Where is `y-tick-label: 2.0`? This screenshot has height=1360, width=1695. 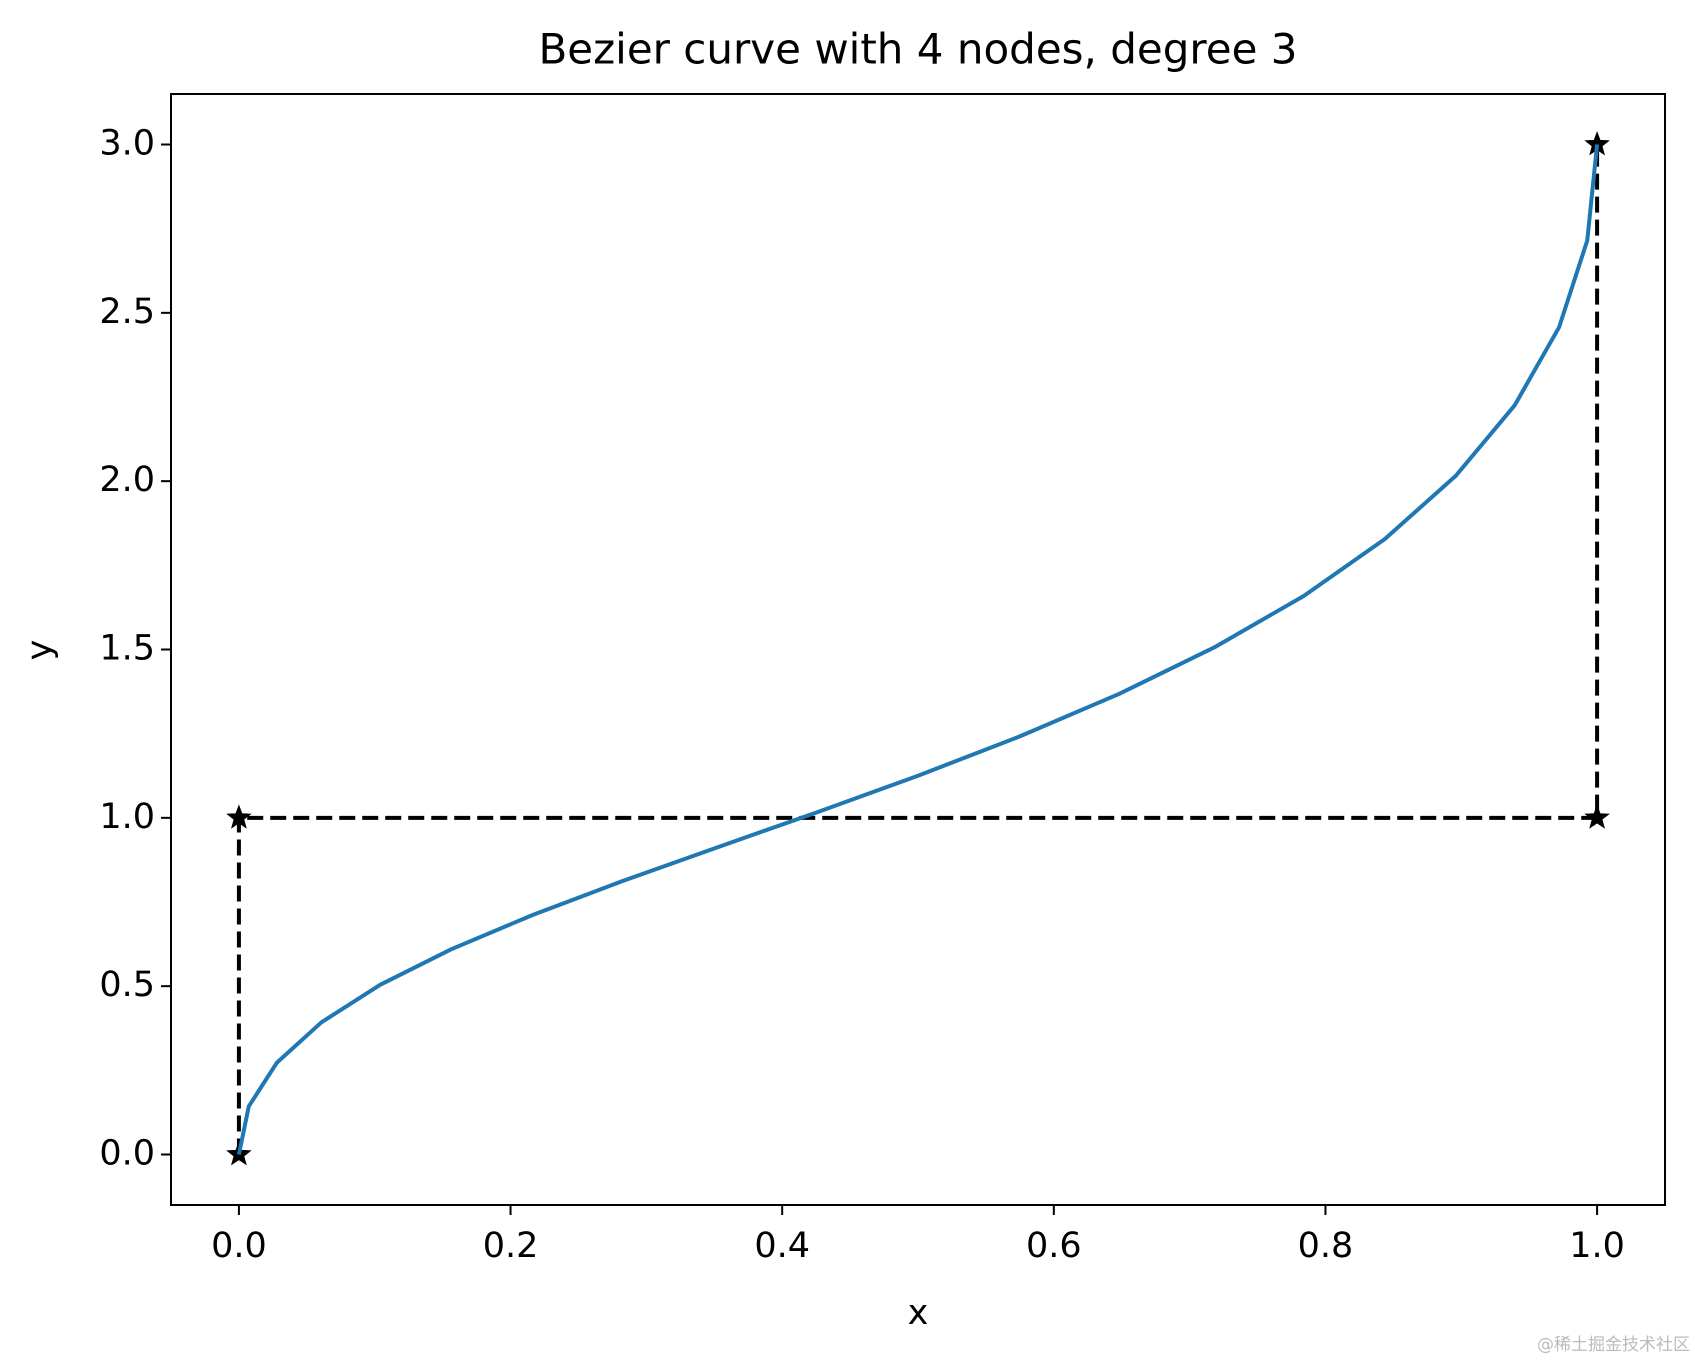 y-tick-label: 2.0 is located at coordinates (127, 480).